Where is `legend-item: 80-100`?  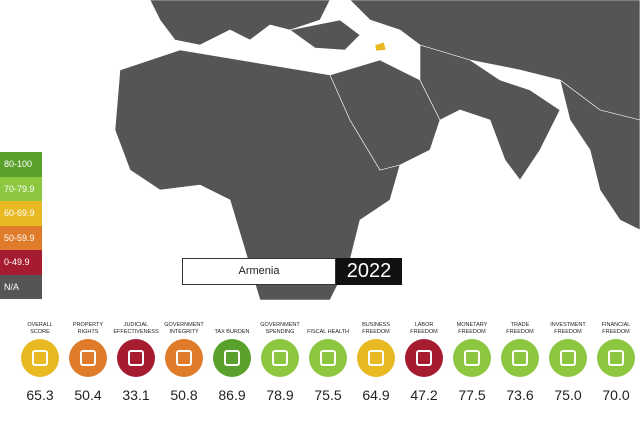 legend-item: 80-100 is located at coordinates (21, 164).